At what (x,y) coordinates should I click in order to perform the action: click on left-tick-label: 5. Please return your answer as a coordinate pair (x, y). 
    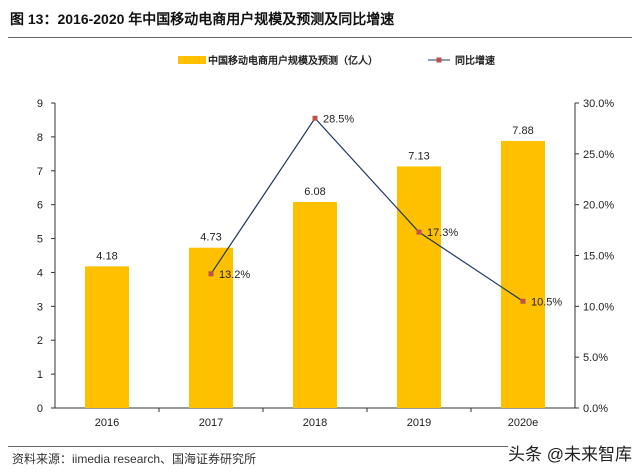
    Looking at the image, I should click on (40, 240).